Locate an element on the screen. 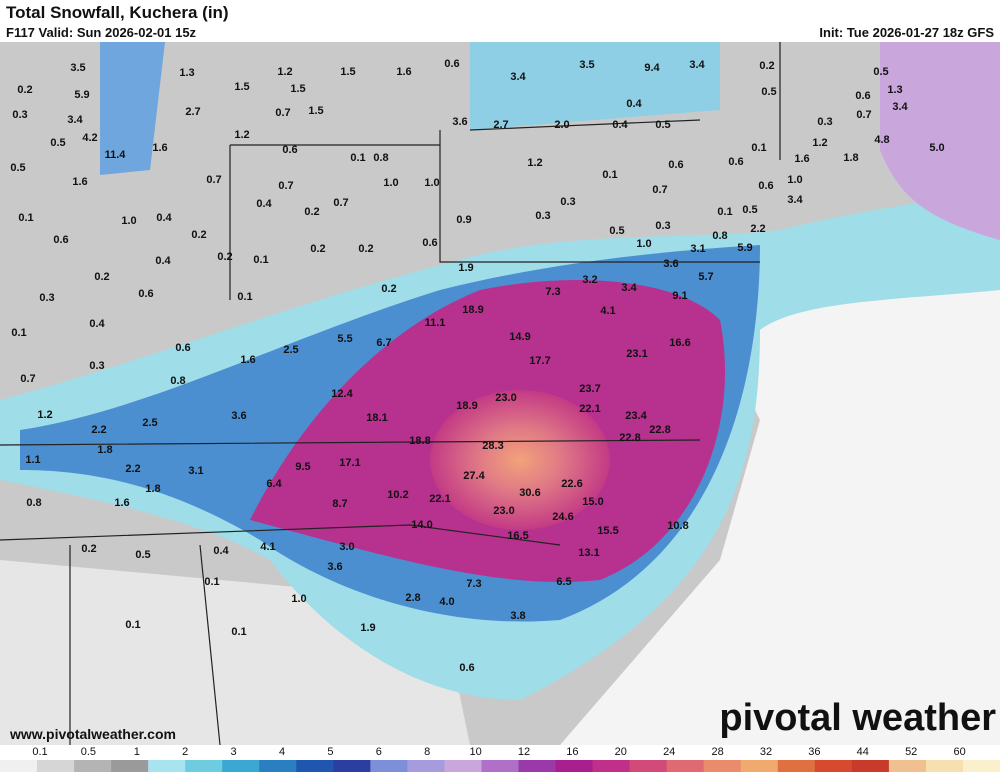 The width and height of the screenshot is (1000, 772). snow-total-label: 11.1 is located at coordinates (435, 323).